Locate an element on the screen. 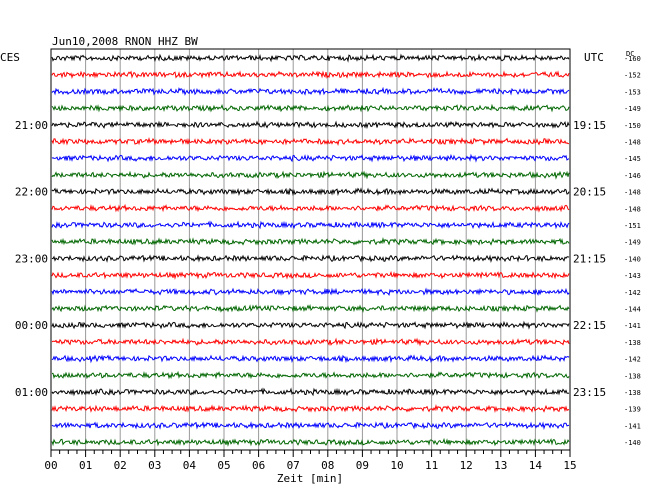  right-time-header: UTC is located at coordinates (594, 57).